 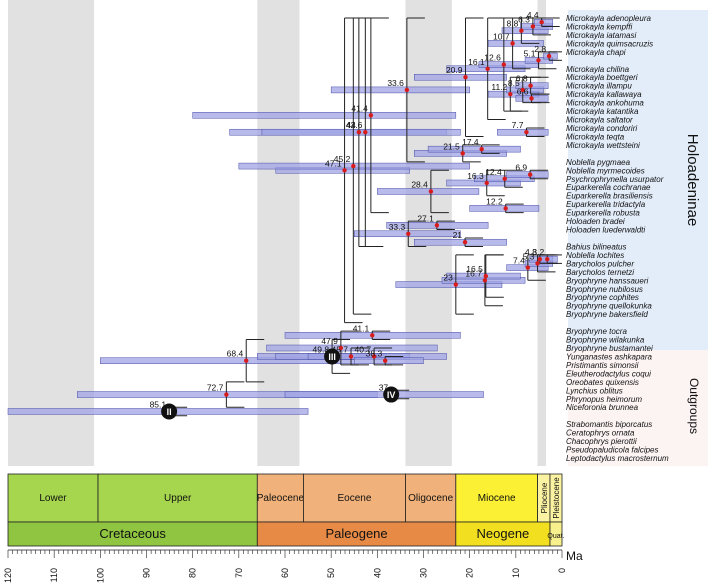 What do you see at coordinates (601, 441) in the screenshot?
I see `taxon-label: Chacophrys pierottii` at bounding box center [601, 441].